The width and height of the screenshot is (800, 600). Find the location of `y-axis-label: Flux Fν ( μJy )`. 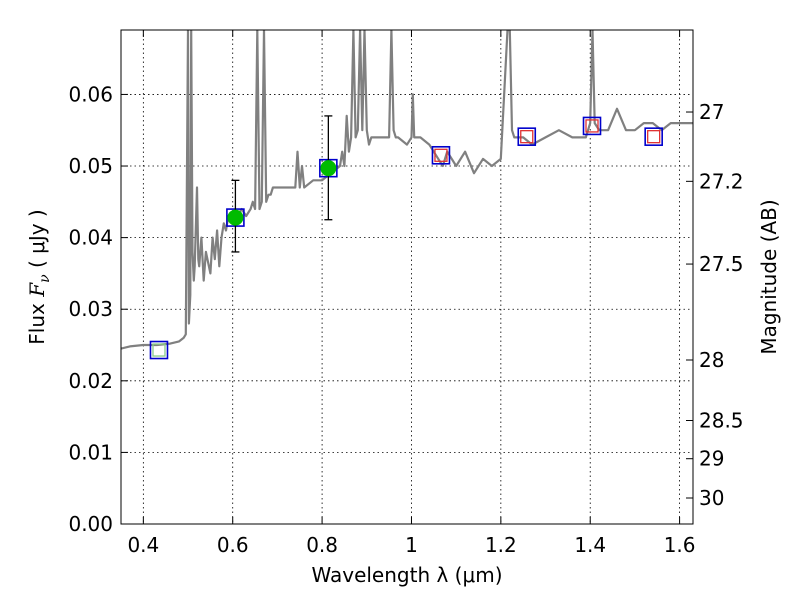

y-axis-label: Flux Fν ( μJy ) is located at coordinates (39, 276).